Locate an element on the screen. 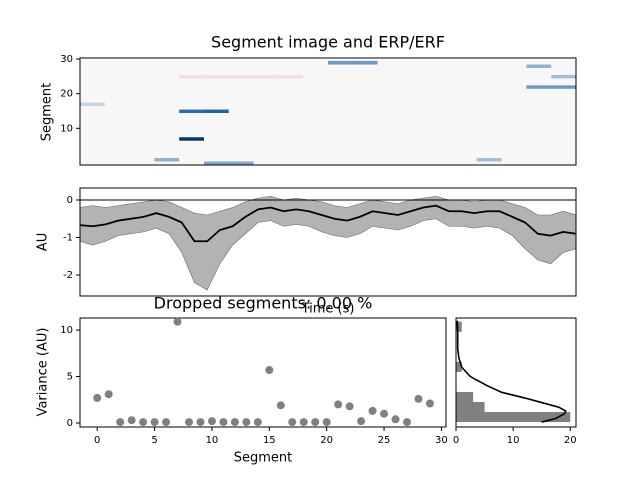  y-tick-label: -1 is located at coordinates (68, 238).